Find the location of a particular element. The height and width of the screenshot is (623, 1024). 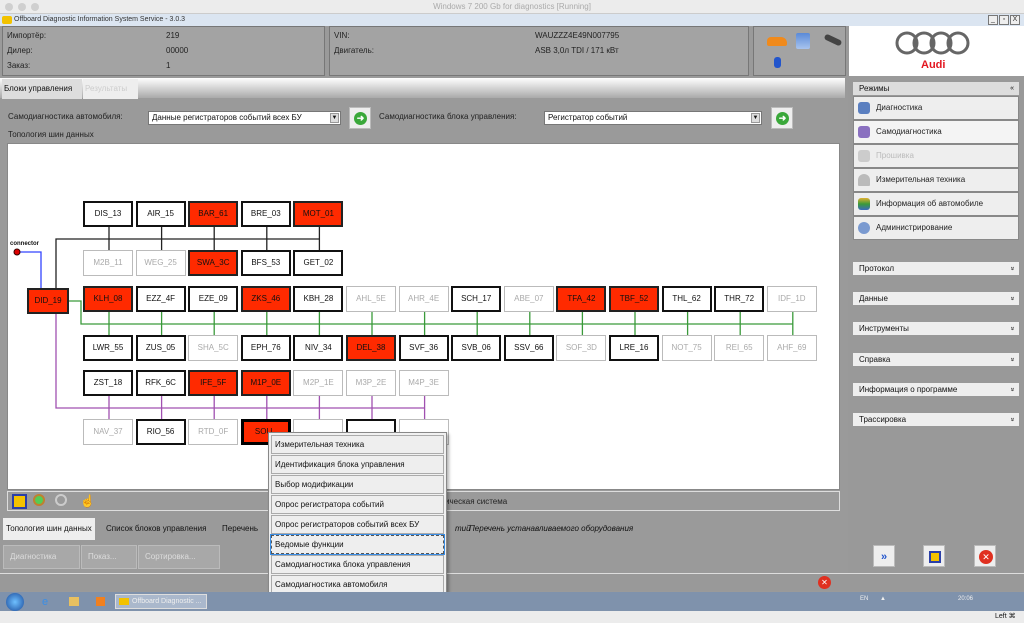

section-header: Трассировка » is located at coordinates (936, 419).